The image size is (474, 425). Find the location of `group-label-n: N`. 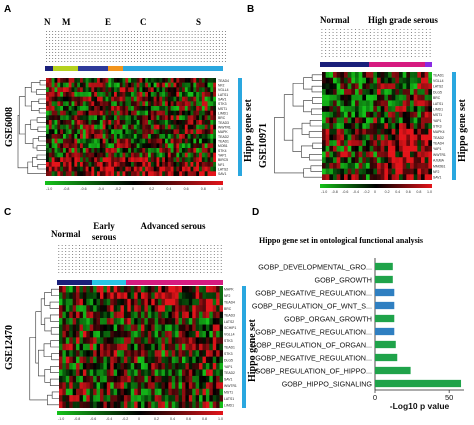

group-label-n: N is located at coordinates (47, 22).